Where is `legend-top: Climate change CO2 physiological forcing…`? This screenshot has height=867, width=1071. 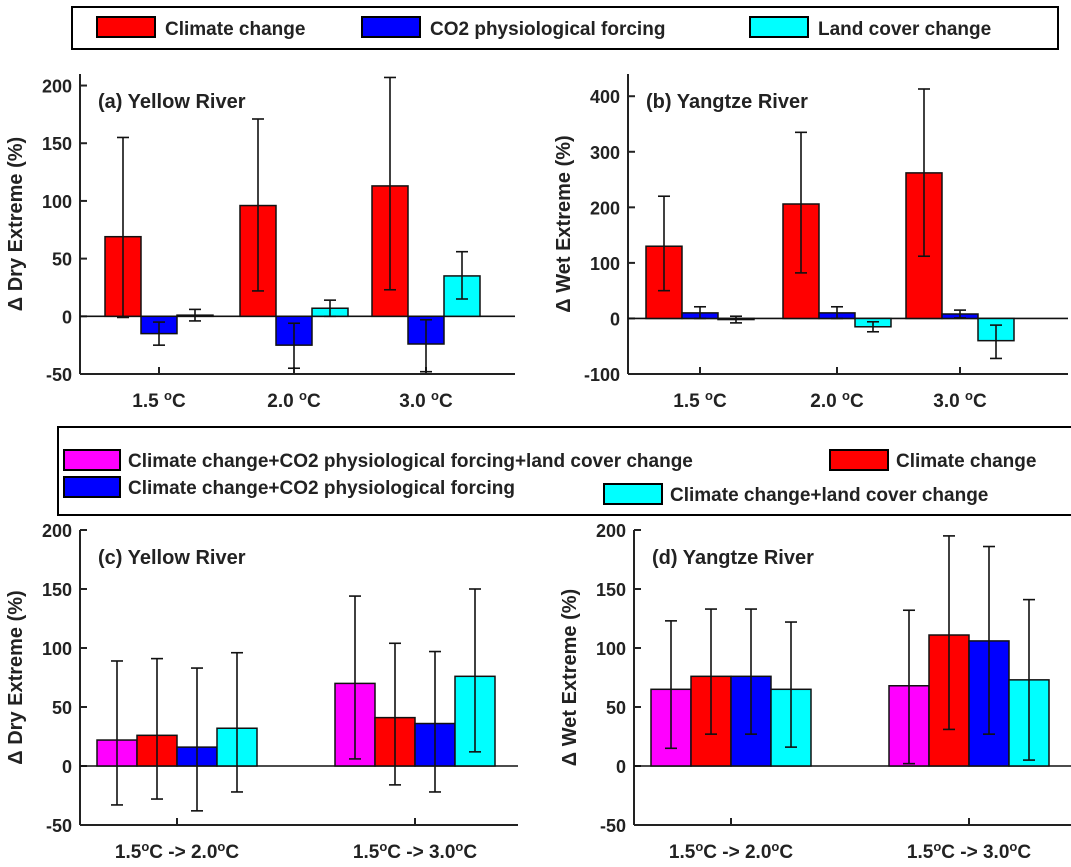
legend-top: Climate change CO2 physiological forcing… is located at coordinates (565, 28).